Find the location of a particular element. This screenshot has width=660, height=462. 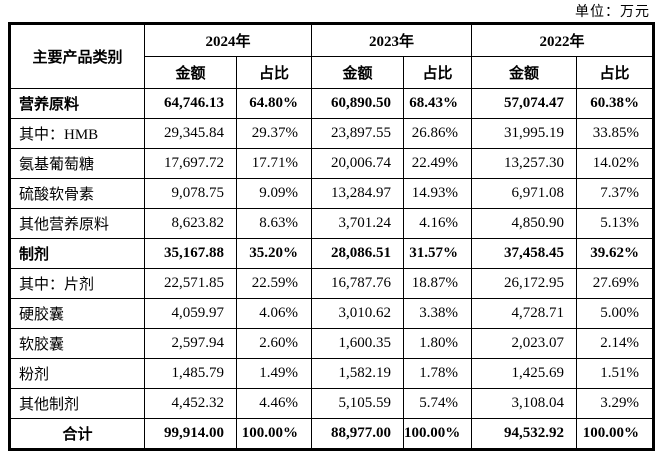

amount-header-2023: 金额 is located at coordinates (358, 72).